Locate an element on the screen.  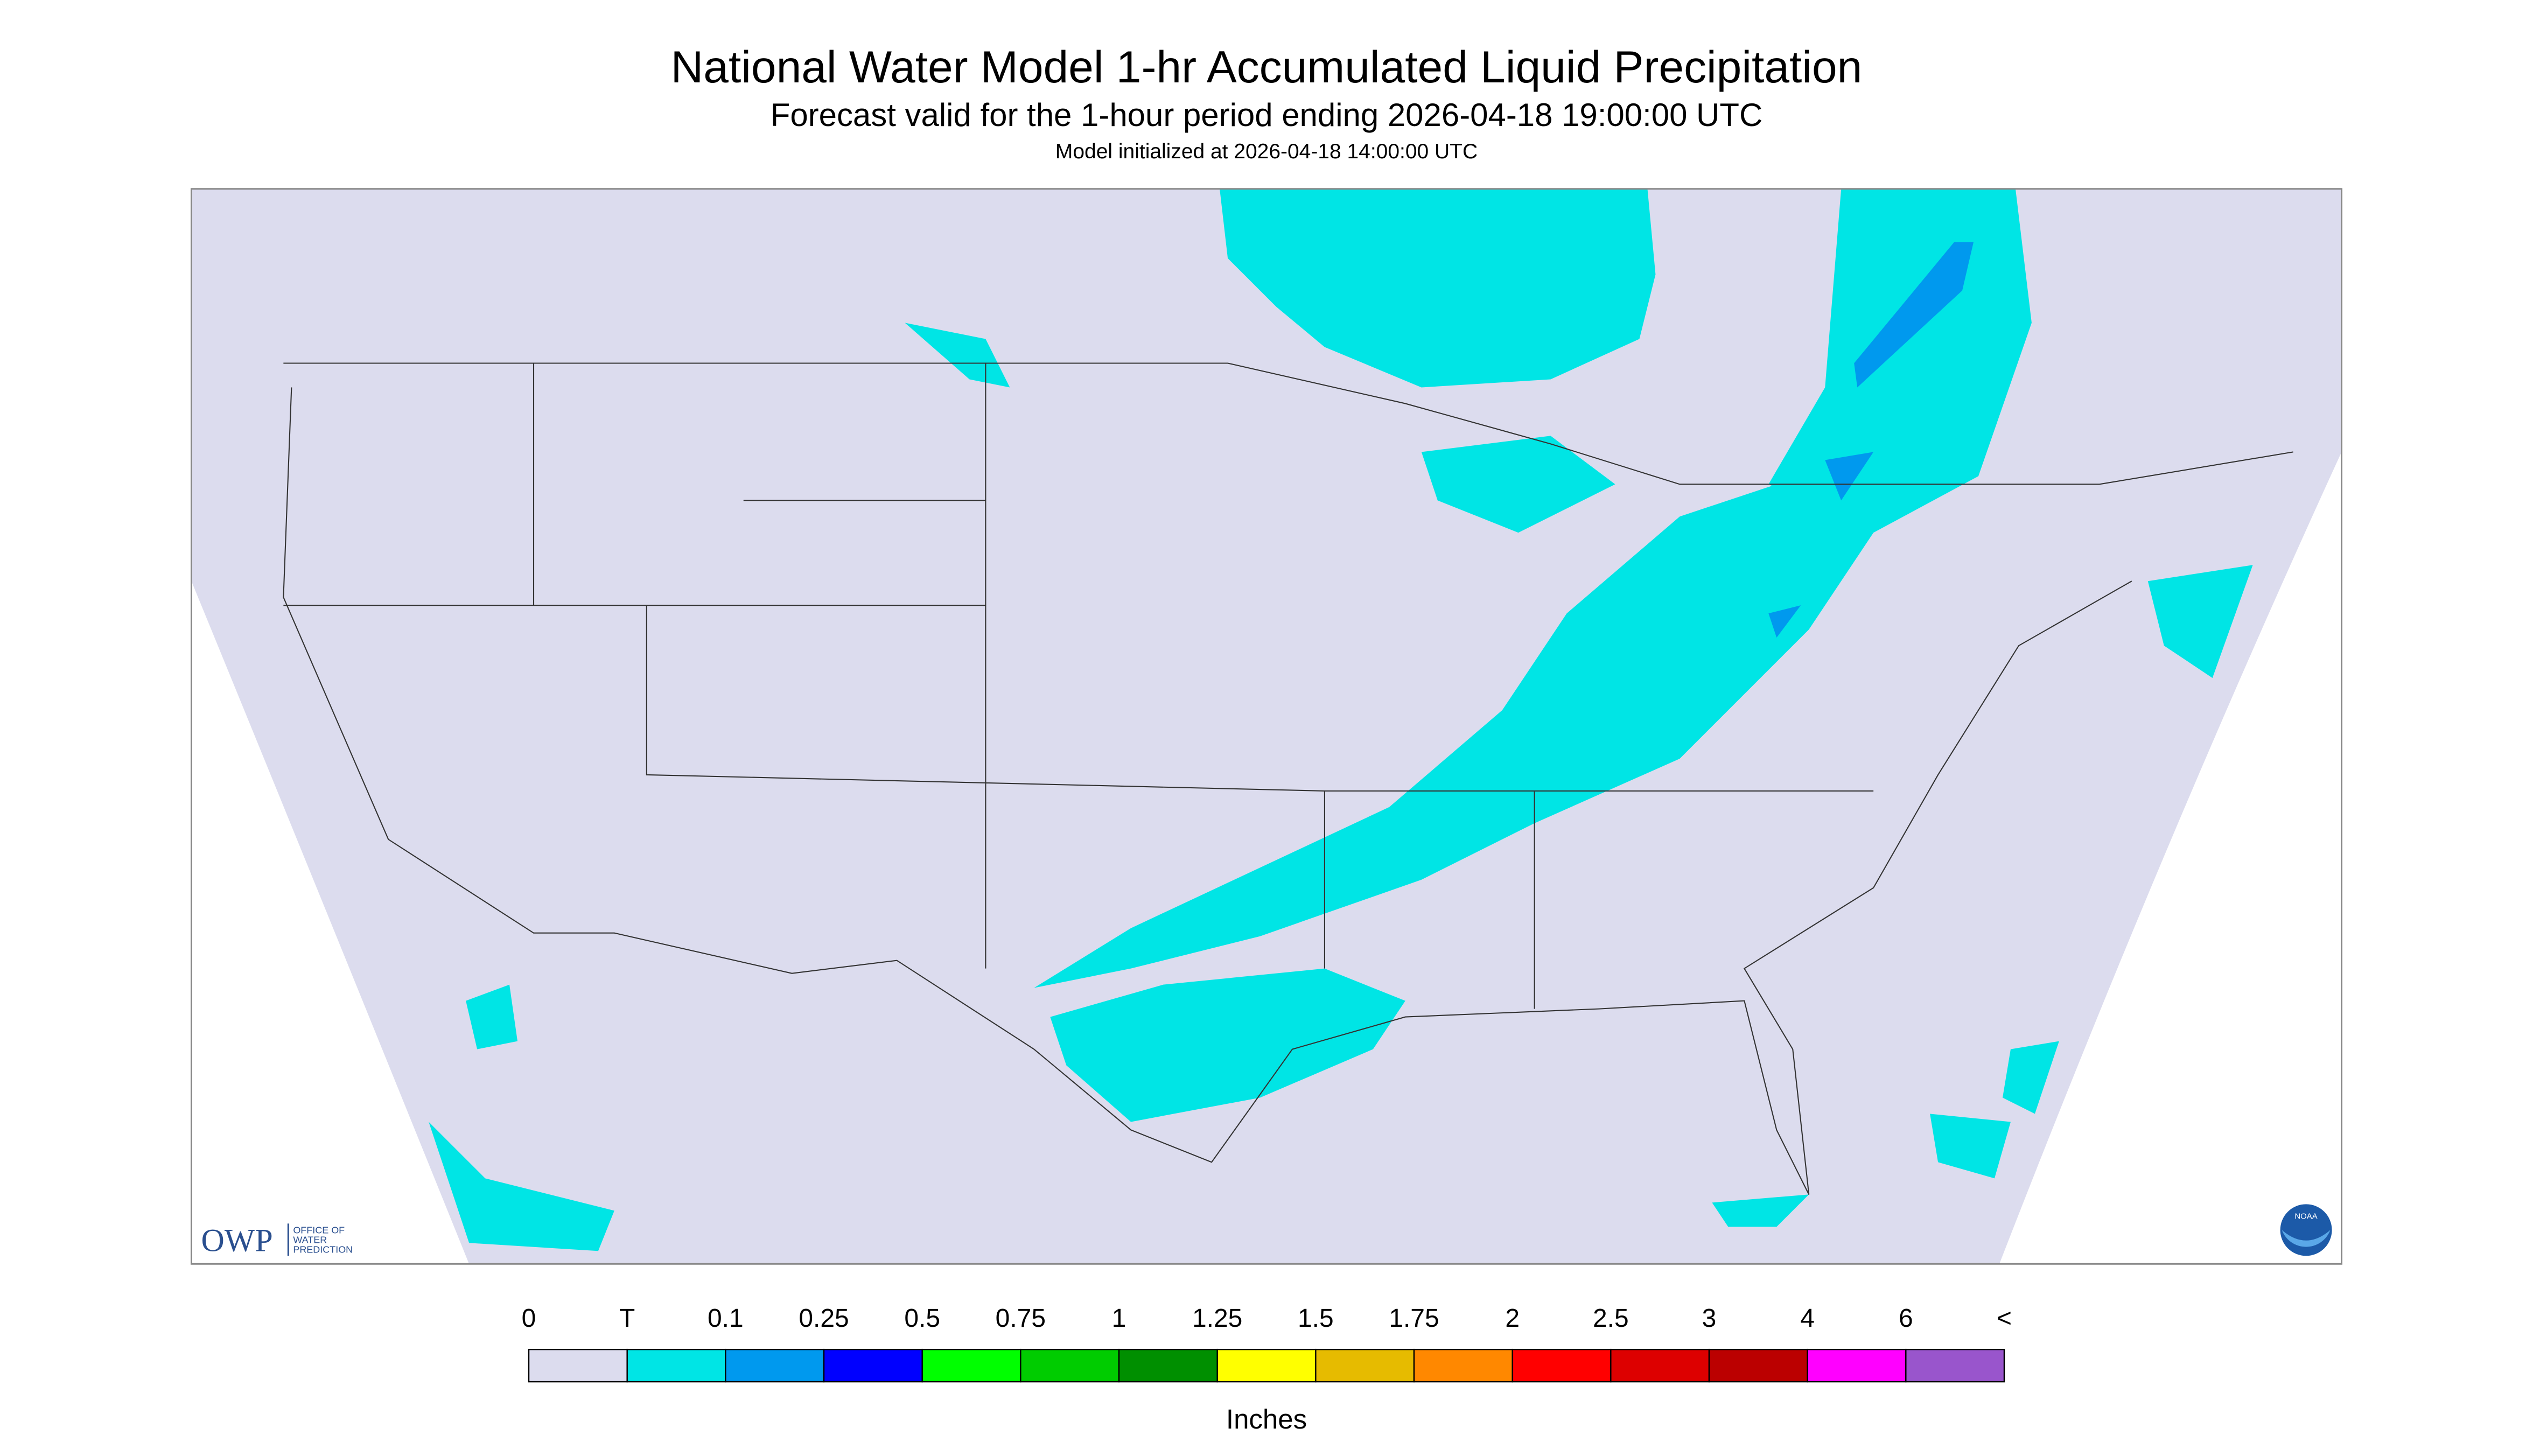
legend-label: 2 is located at coordinates (1513, 1318).